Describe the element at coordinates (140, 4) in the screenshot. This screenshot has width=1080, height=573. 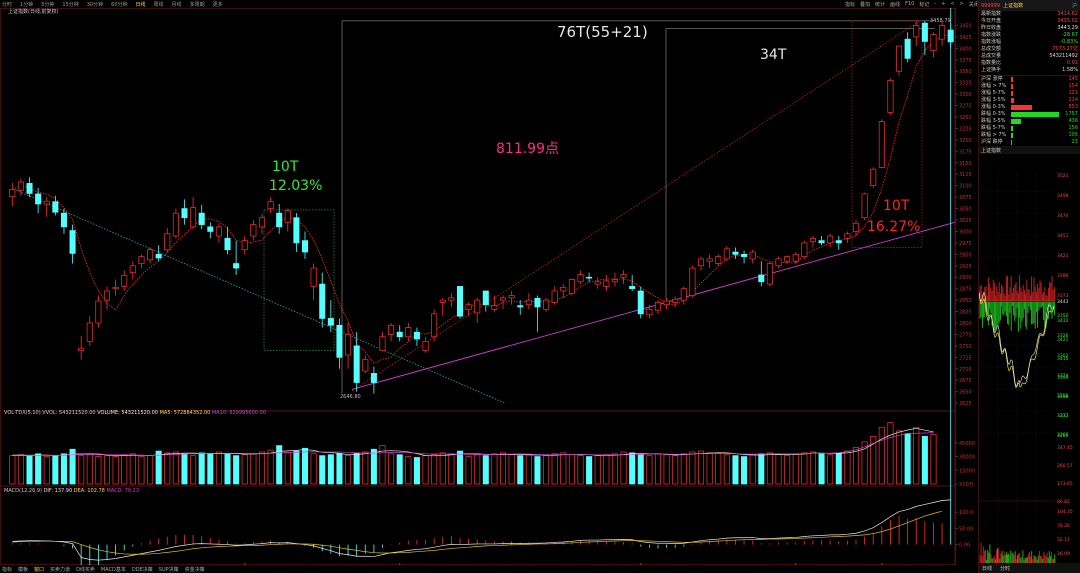
I see `period-tab: 日线` at that location.